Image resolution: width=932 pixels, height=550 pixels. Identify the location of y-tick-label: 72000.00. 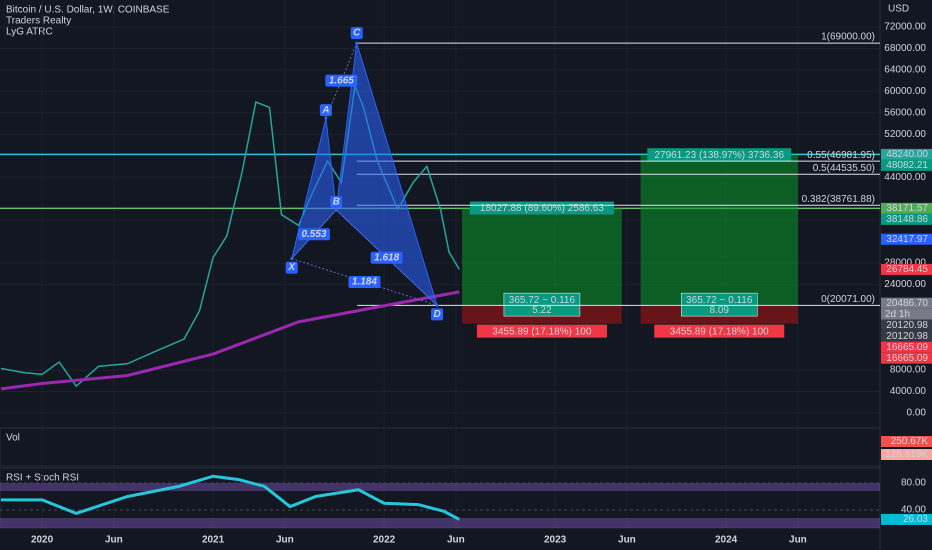
(905, 27).